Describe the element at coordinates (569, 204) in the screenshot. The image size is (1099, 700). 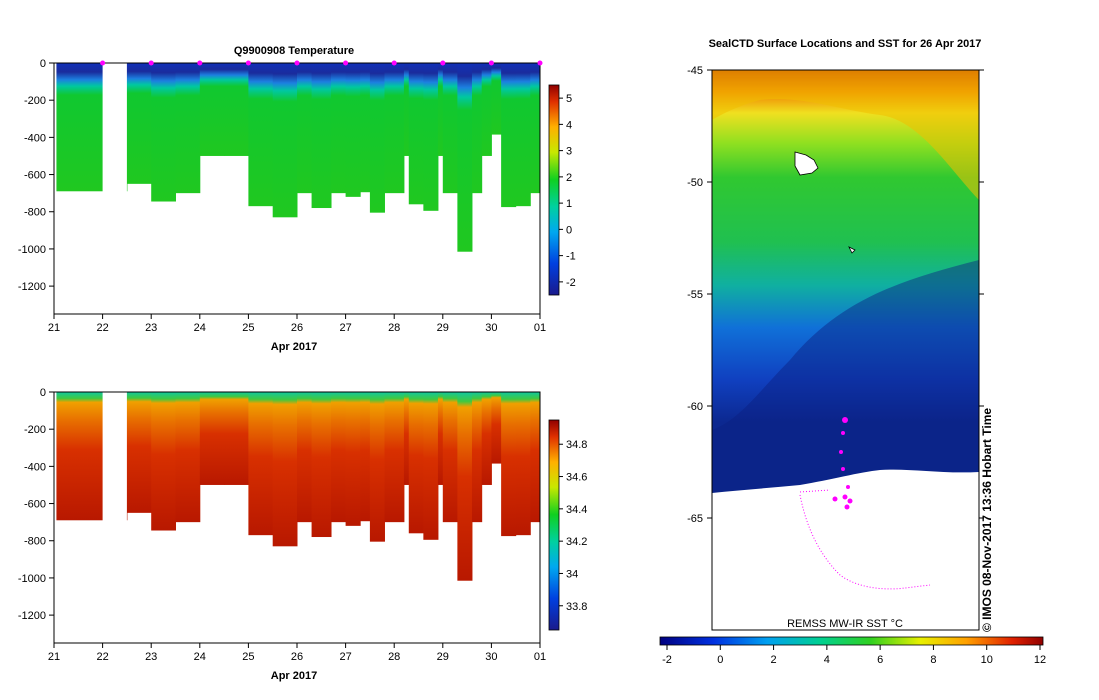
I see `colorbar-tick-label: 1` at that location.